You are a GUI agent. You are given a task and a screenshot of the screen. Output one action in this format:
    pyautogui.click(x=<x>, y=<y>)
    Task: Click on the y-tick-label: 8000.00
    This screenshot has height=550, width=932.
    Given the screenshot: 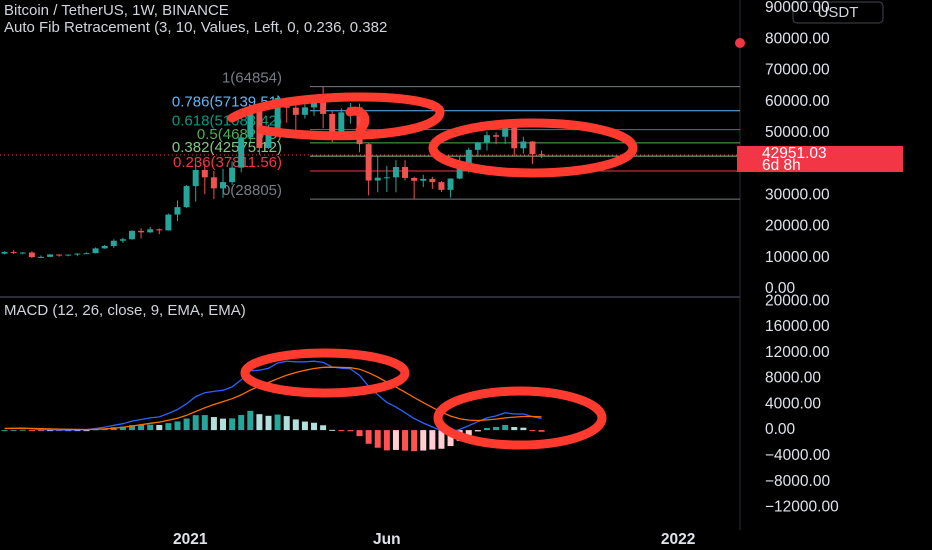 What is the action you would take?
    pyautogui.click(x=793, y=378)
    